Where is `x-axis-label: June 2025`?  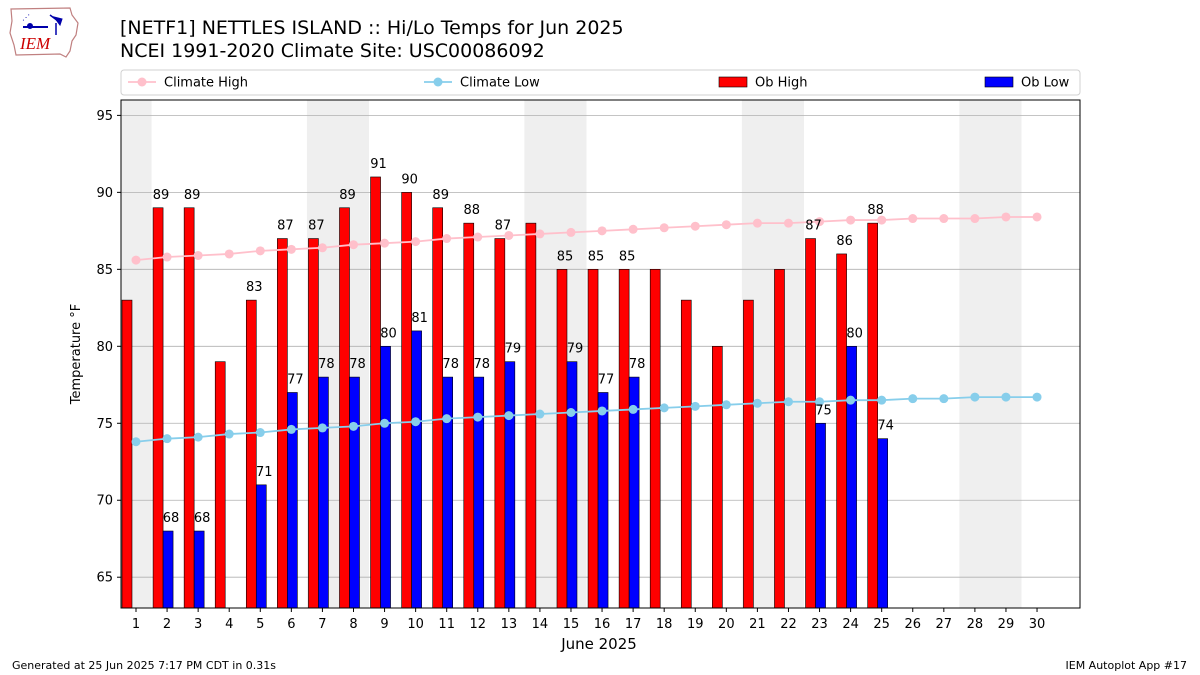 x-axis-label: June 2025 is located at coordinates (598, 644).